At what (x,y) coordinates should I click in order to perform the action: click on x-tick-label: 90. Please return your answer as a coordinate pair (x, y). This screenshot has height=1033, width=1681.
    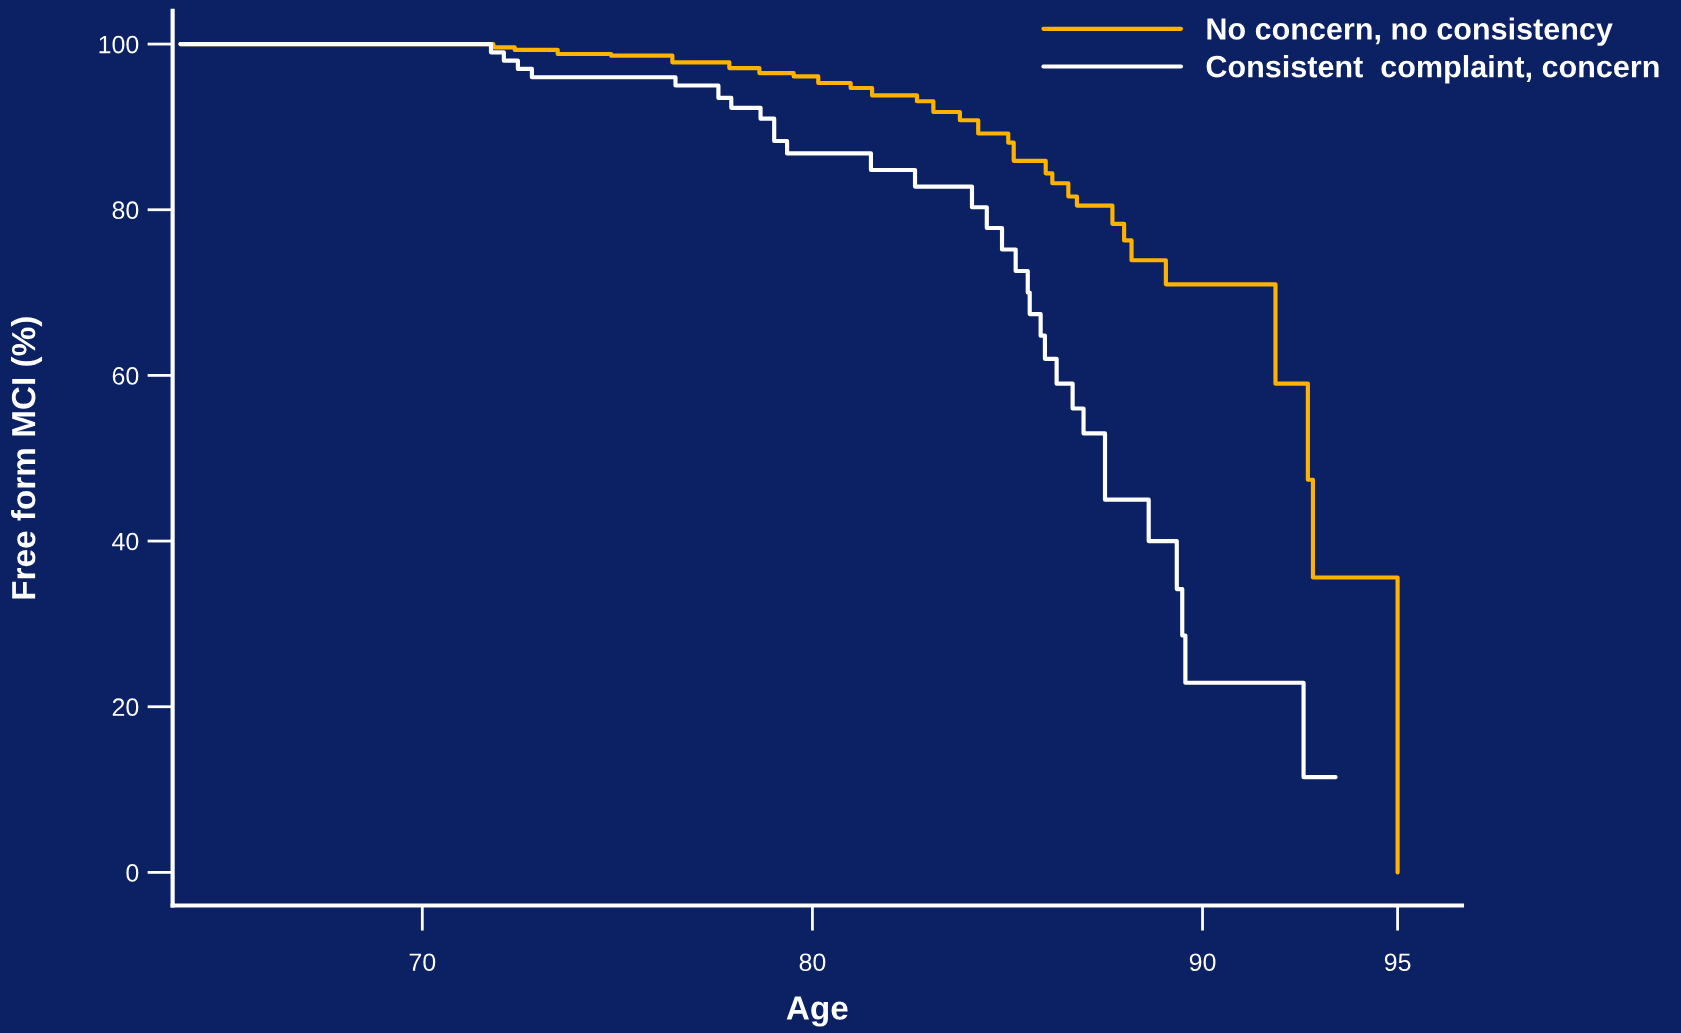
    Looking at the image, I should click on (1202, 962).